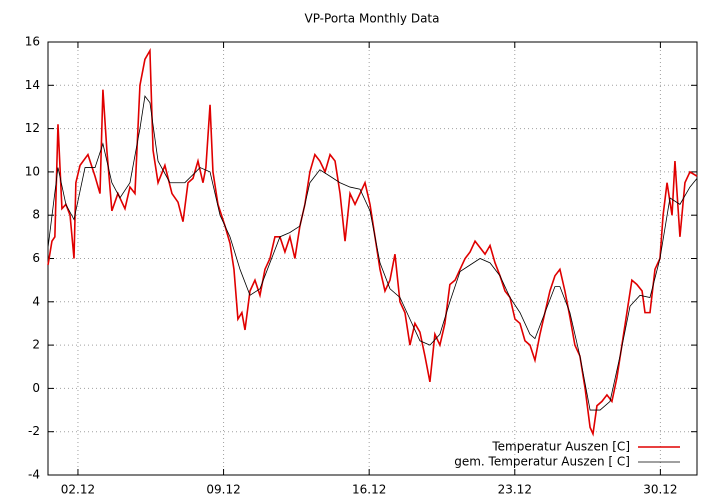 The image size is (720, 504). What do you see at coordinates (36, 215) in the screenshot?
I see `y-tick-label: 8` at bounding box center [36, 215].